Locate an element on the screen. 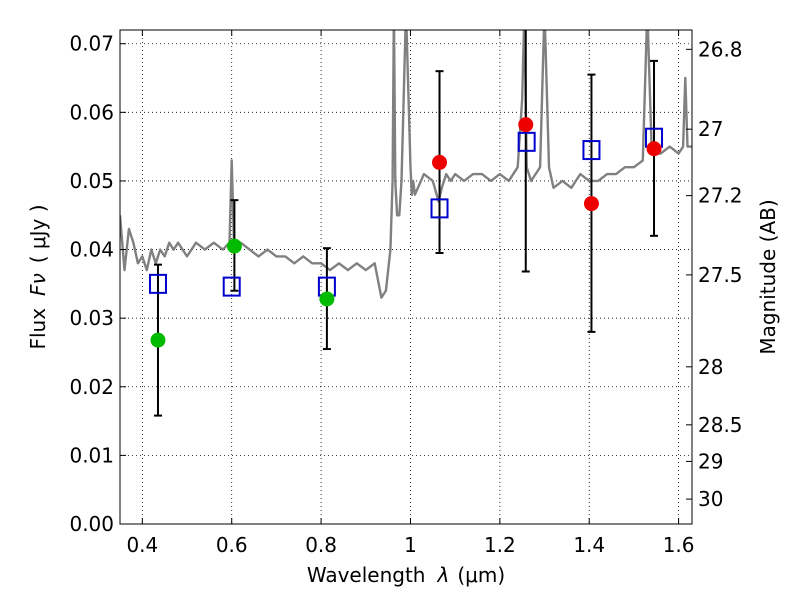 The height and width of the screenshot is (600, 800). y-axis-label: Flux Fν ( μJy ) is located at coordinates (38, 276).